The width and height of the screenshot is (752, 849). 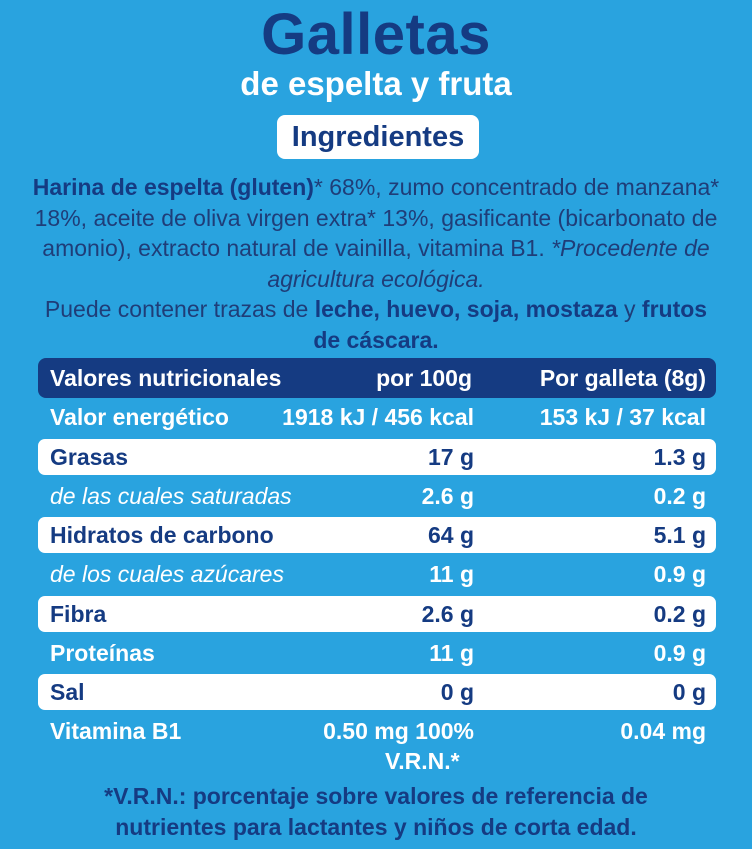 I want to click on row-label: Fibra, so click(x=78, y=614).